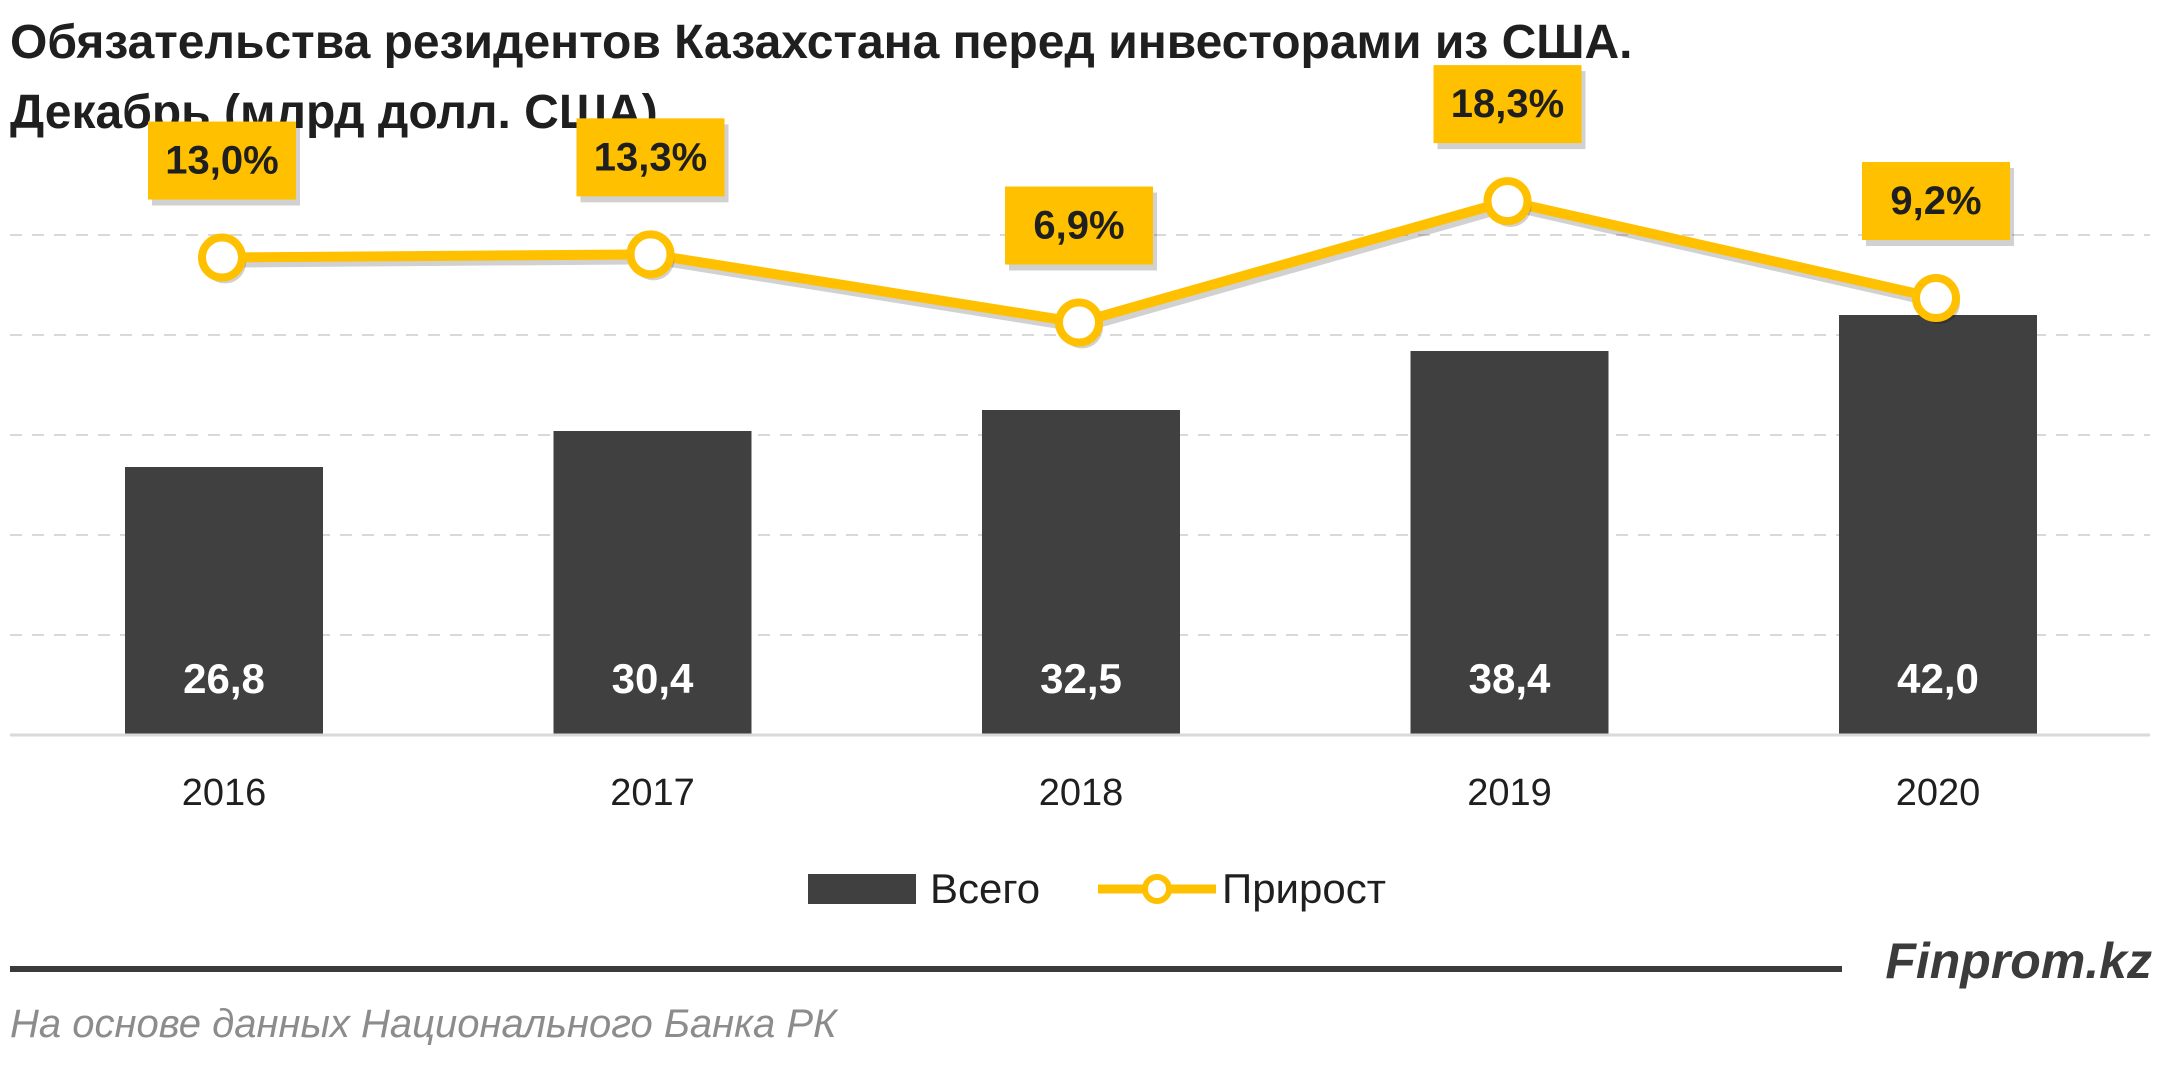 The image size is (2160, 1065). Describe the element at coordinates (1081, 793) in the screenshot. I see `x-tick-label: 2018` at that location.